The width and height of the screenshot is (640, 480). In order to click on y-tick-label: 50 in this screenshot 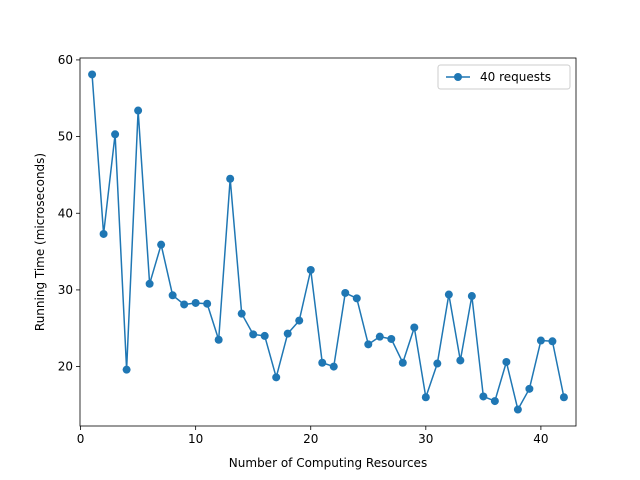, I will do `click(65, 137)`.